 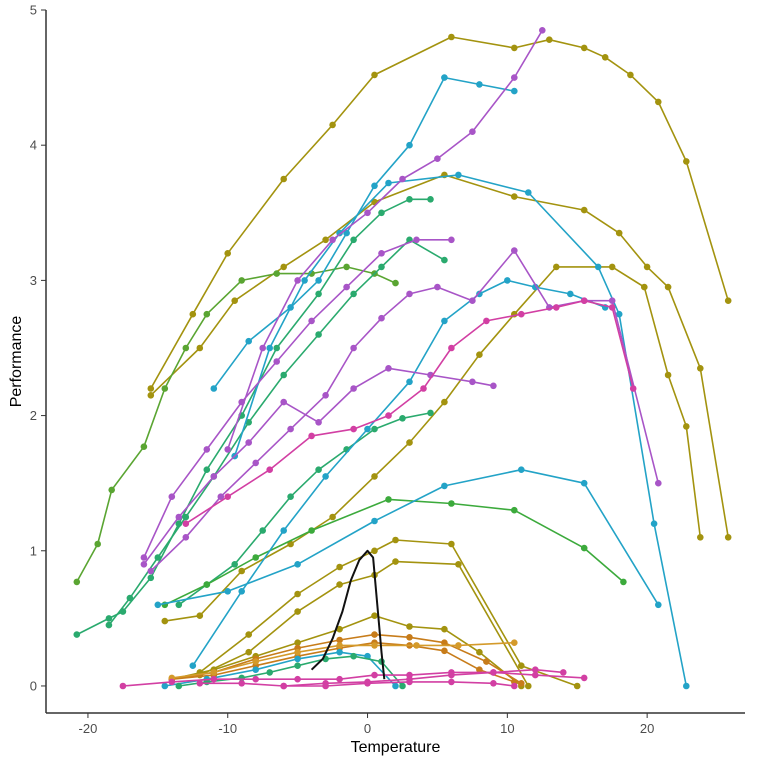 I want to click on x-axis-title: Temperature, so click(x=396, y=747).